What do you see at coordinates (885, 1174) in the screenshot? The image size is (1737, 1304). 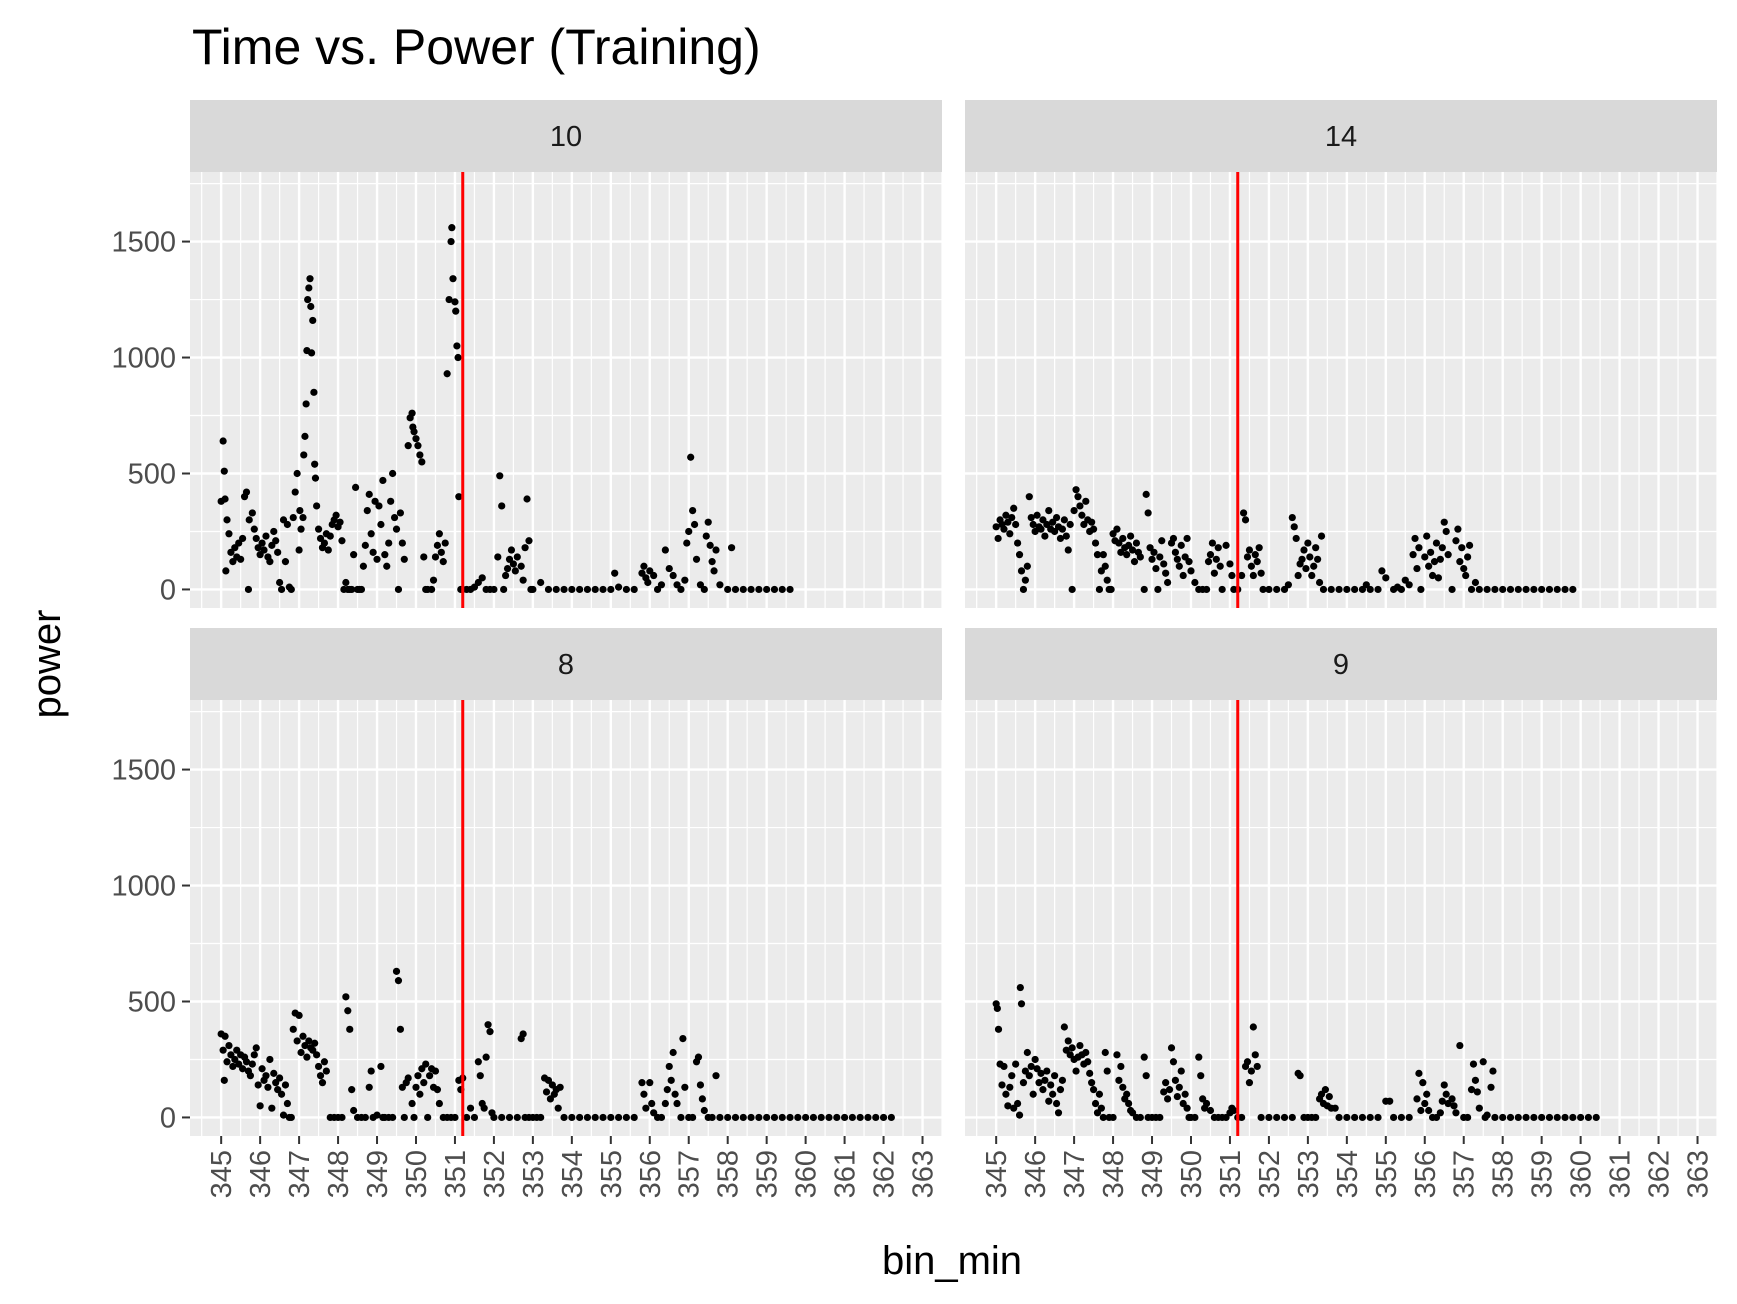 I see `x-tick-label: 362` at bounding box center [885, 1174].